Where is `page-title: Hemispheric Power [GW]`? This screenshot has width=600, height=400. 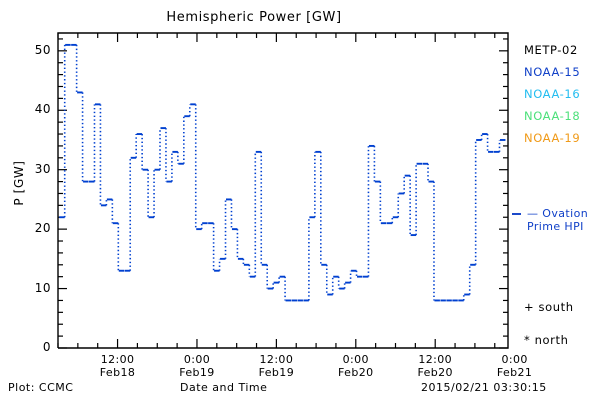 page-title: Hemispheric Power [GW] is located at coordinates (254, 17).